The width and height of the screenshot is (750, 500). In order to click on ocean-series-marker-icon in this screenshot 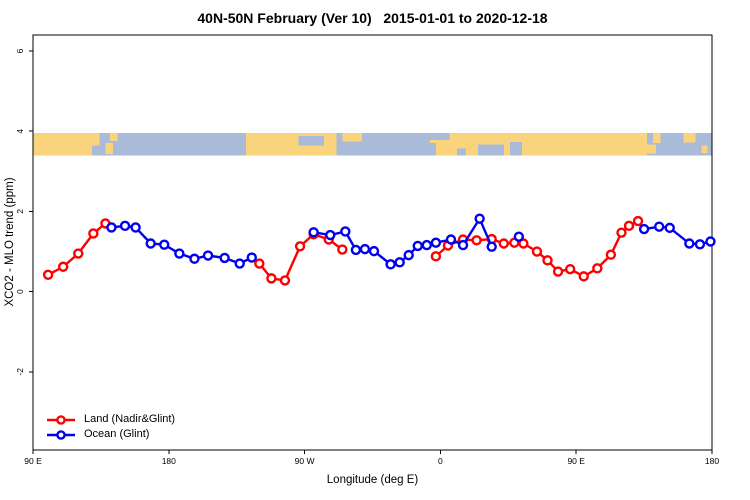, I will do `click(61, 434)`.